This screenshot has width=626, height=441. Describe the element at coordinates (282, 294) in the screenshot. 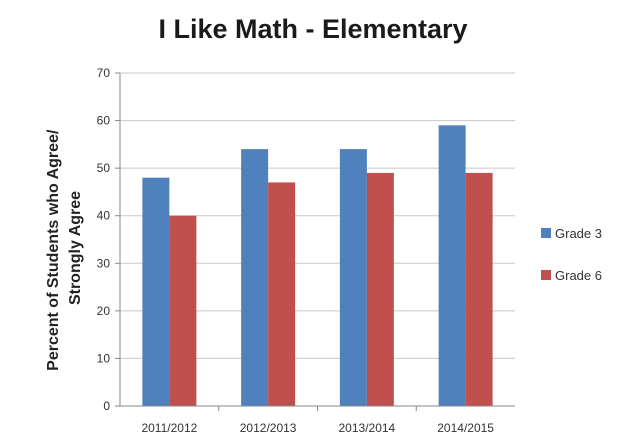

I see `bar-grade-6-2012-2013` at that location.